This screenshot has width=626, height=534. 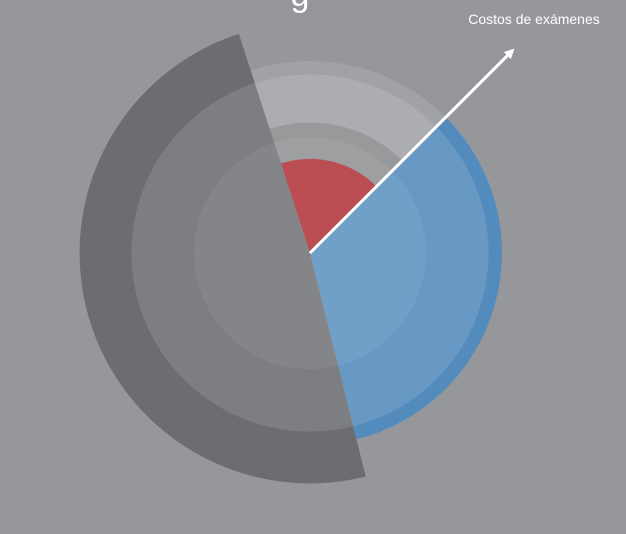 What do you see at coordinates (328, 205) in the screenshot?
I see `slice-red` at bounding box center [328, 205].